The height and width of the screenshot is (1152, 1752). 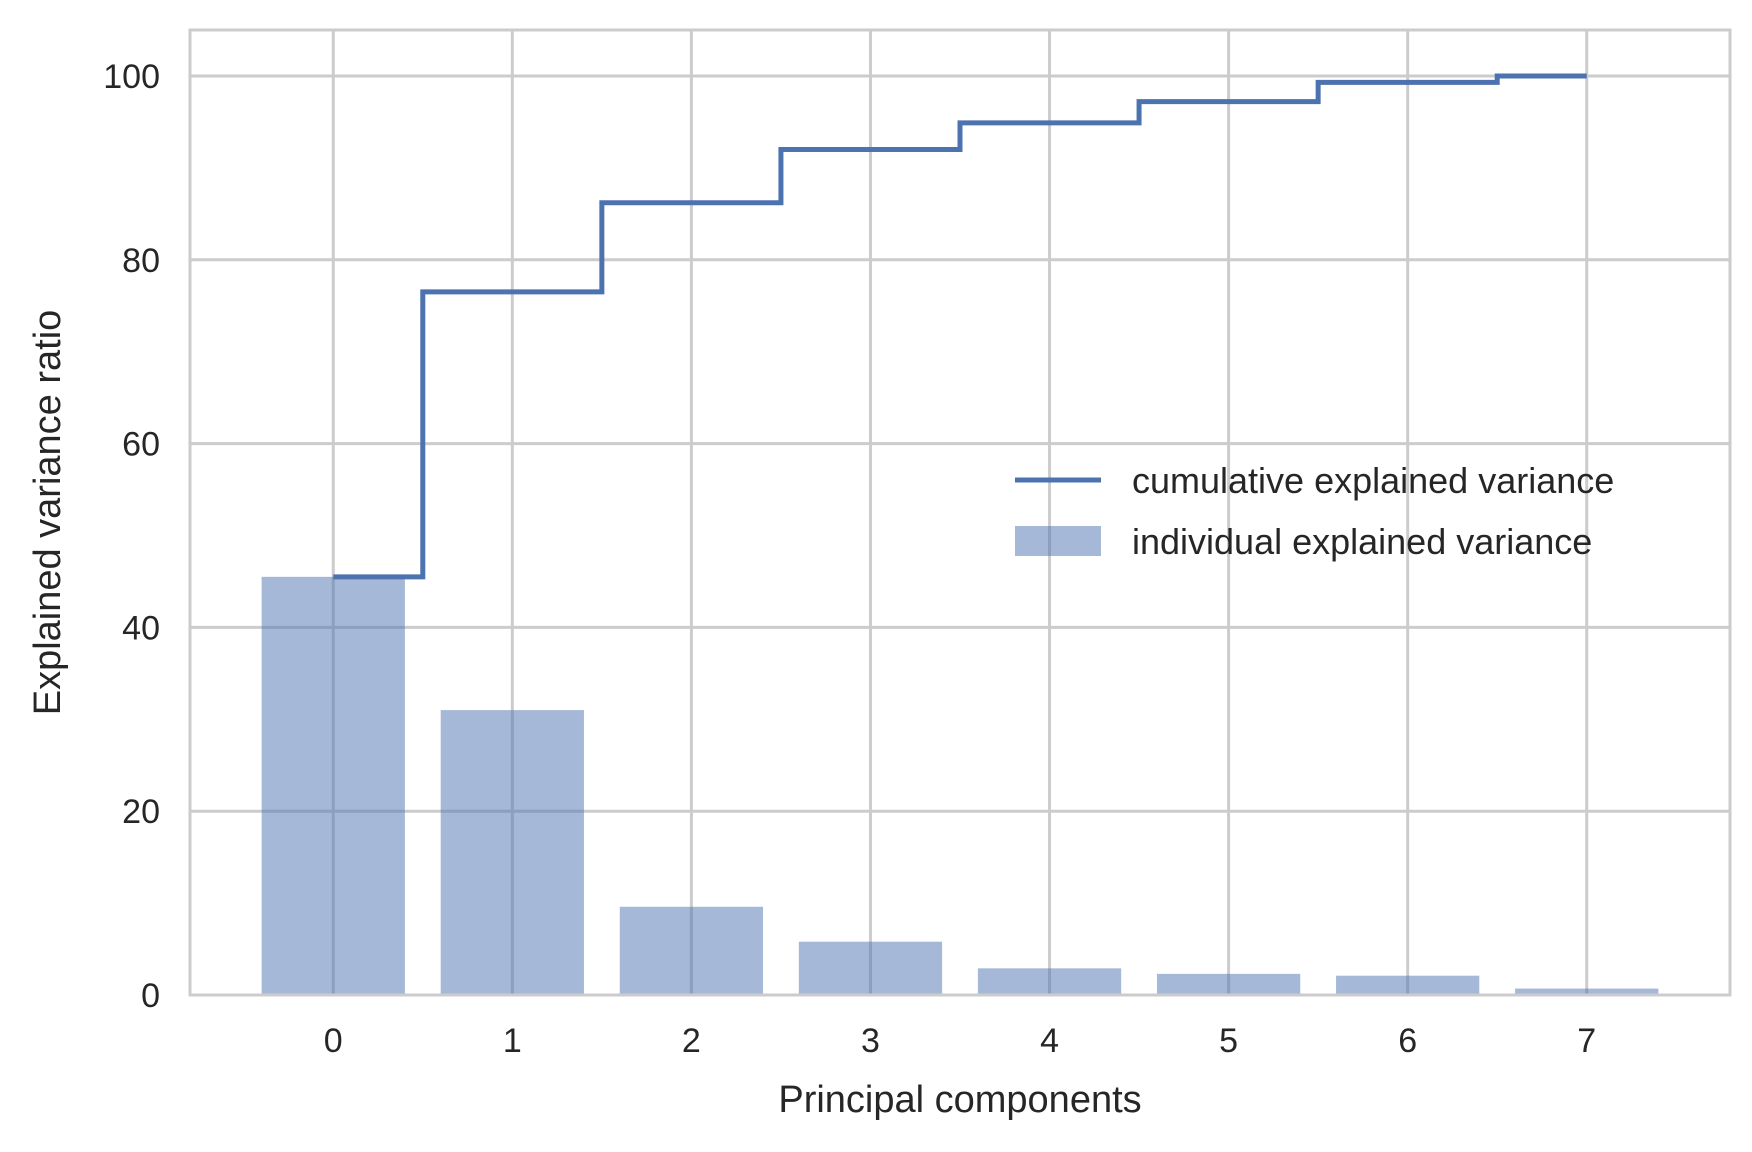 I want to click on legend-label-cumulative: cumulative explained variance, so click(x=1373, y=480).